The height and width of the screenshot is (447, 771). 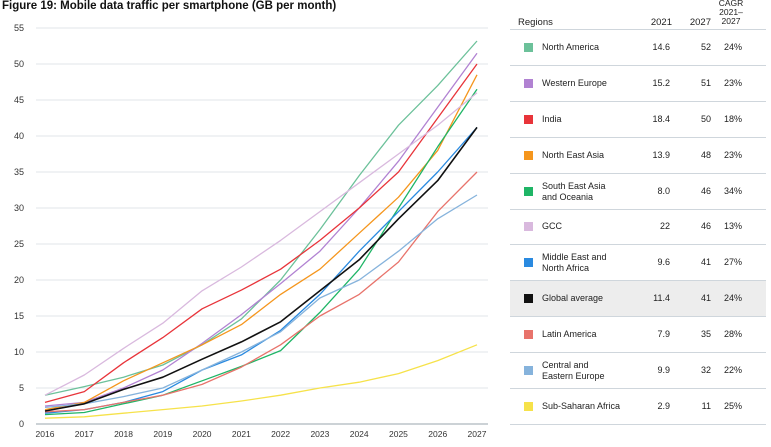 What do you see at coordinates (45, 434) in the screenshot?
I see `x-tick-label: 2016` at bounding box center [45, 434].